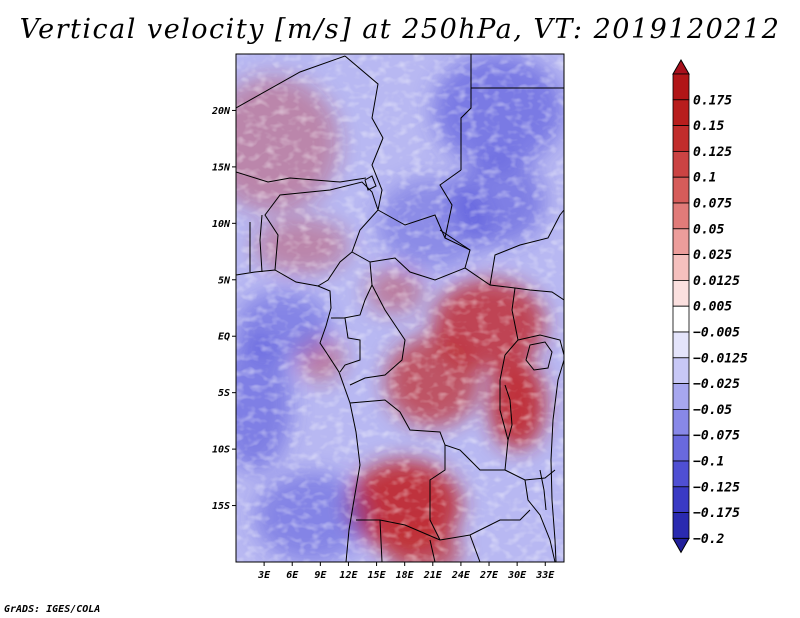 The width and height of the screenshot is (800, 618). I want to click on colorbar-label: −0.025, so click(716, 384).